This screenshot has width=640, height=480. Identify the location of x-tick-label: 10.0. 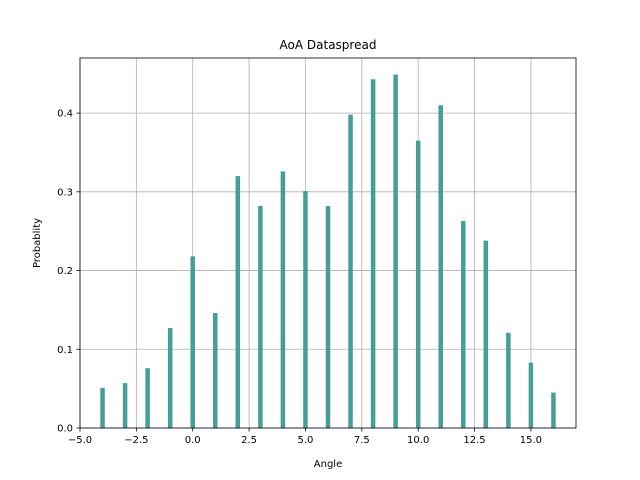
(418, 440).